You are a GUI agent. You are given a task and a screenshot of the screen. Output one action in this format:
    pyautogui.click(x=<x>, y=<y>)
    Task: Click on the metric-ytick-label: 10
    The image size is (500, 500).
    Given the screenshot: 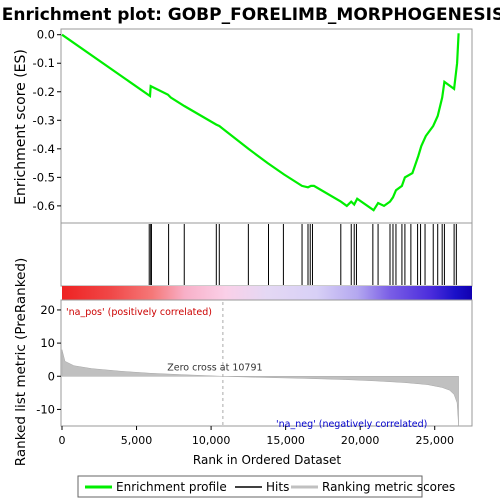 What is the action you would take?
    pyautogui.click(x=47, y=343)
    